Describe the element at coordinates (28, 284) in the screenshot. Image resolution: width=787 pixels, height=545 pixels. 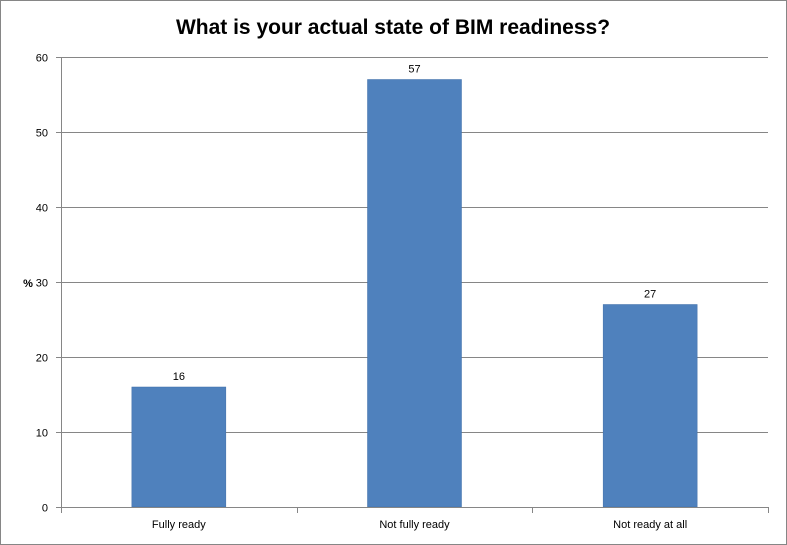
I see `y-axis-label: %` at that location.